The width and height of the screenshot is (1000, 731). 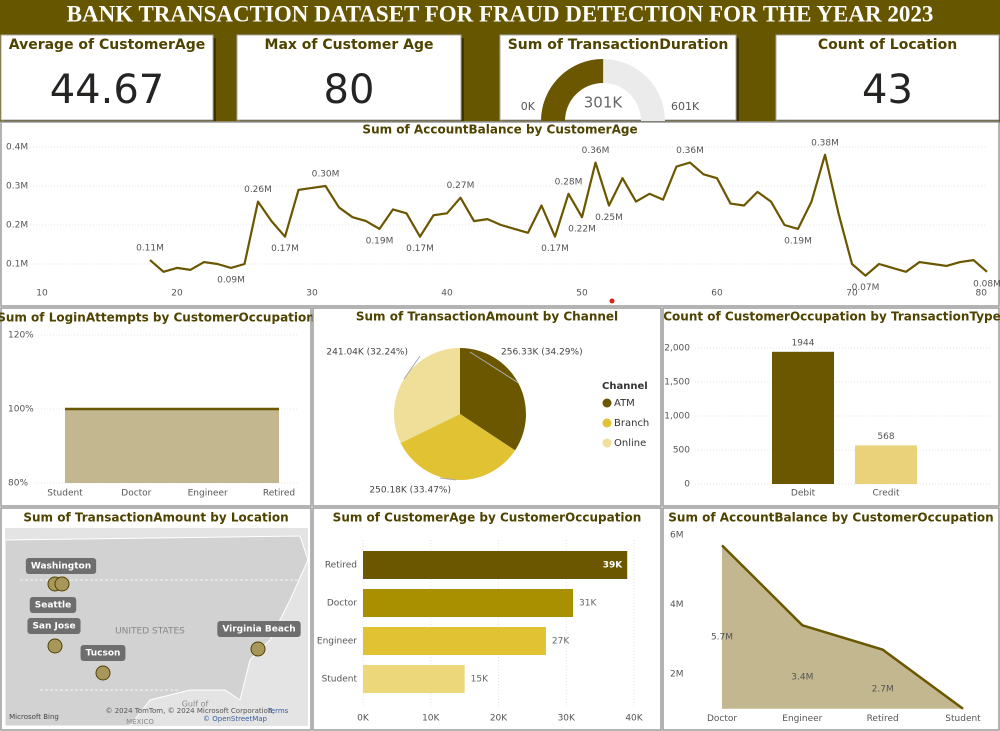 What do you see at coordinates (634, 719) in the screenshot?
I see `x-tick-label: 40K` at bounding box center [634, 719].